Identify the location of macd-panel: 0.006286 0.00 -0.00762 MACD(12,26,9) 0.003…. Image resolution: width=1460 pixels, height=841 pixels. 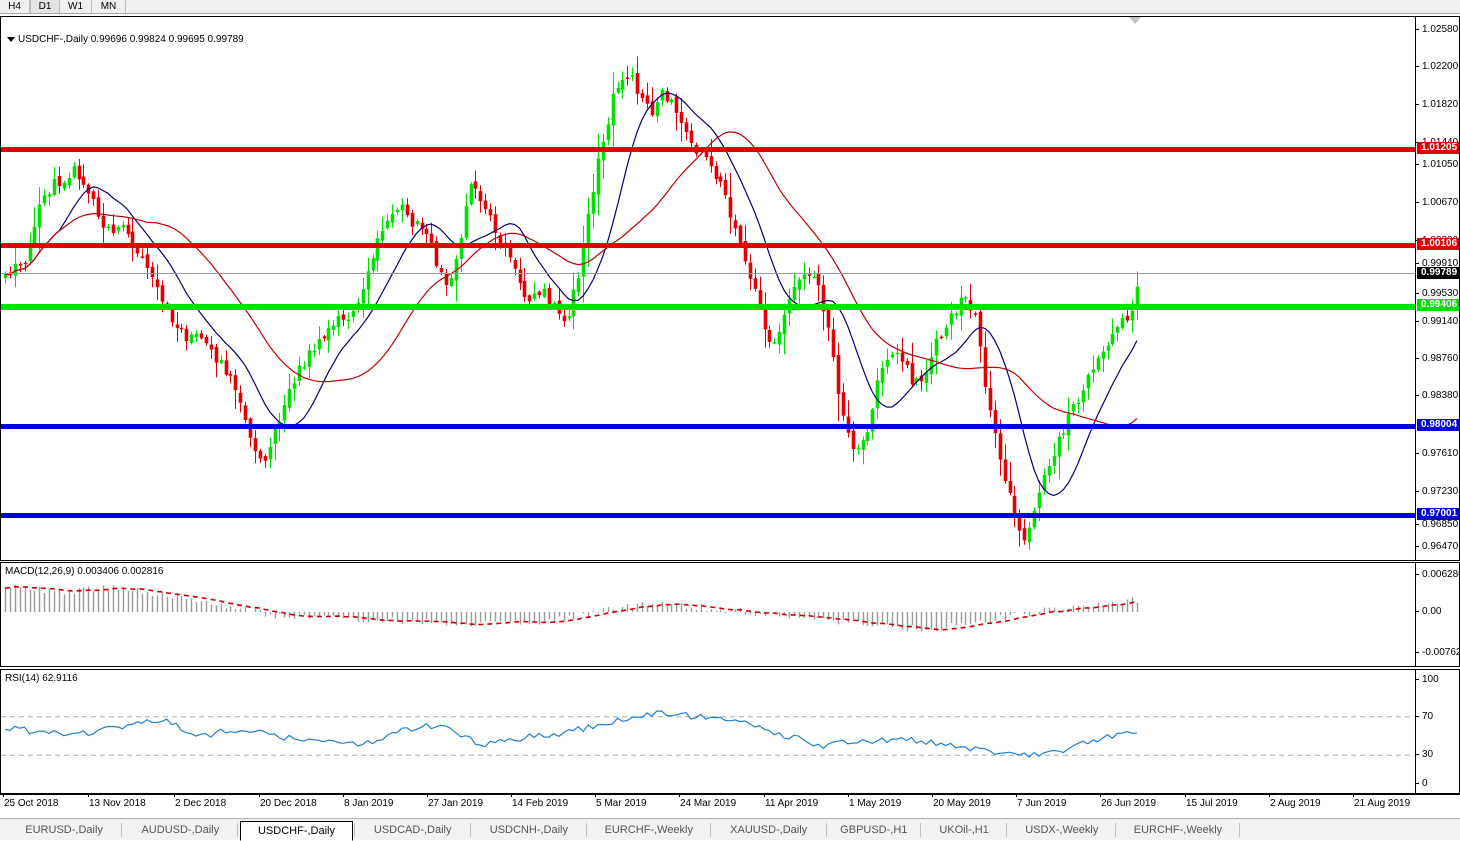
(730, 614).